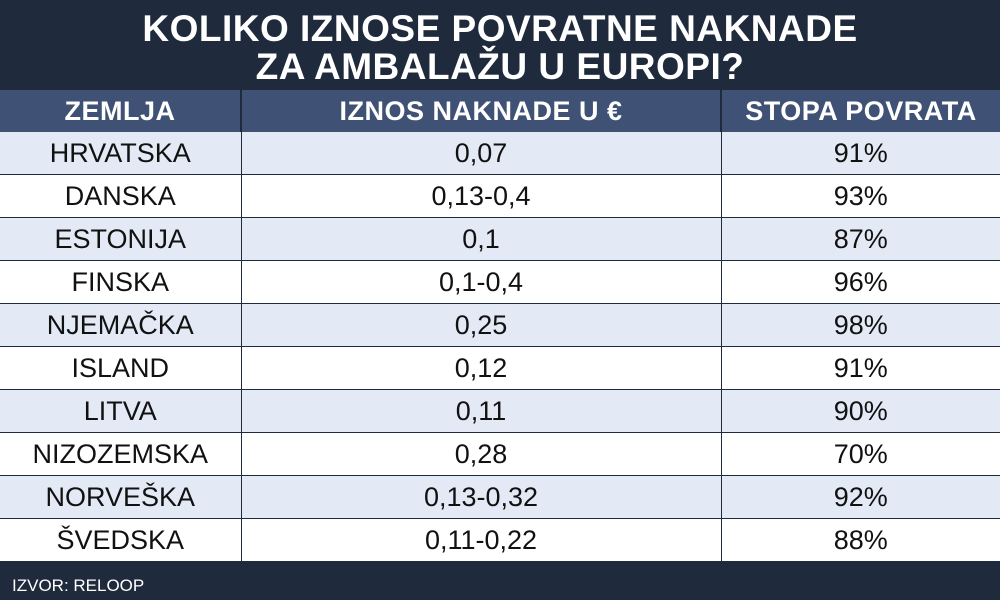 The width and height of the screenshot is (1000, 600). I want to click on cell-country: ESTONIJA, so click(121, 239).